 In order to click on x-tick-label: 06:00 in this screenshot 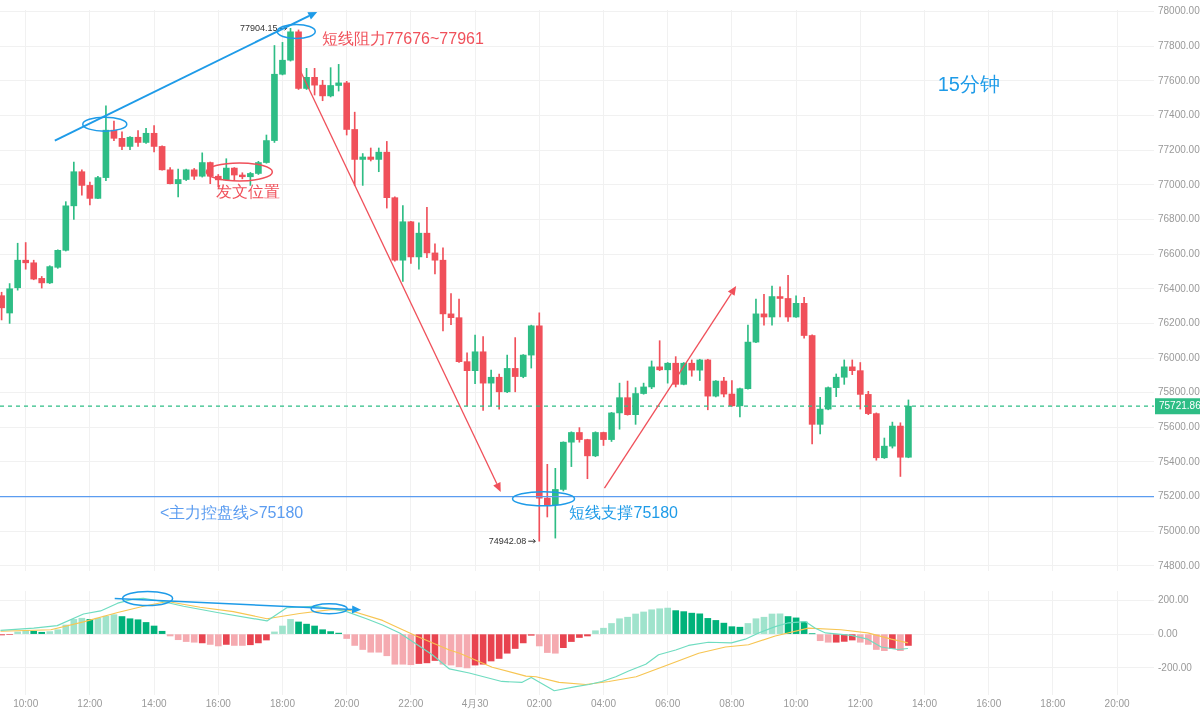, I will do `click(668, 703)`.